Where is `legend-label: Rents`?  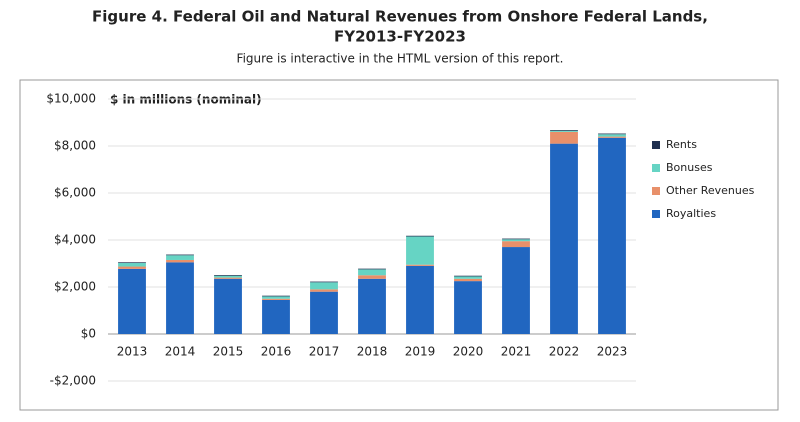 legend-label: Rents is located at coordinates (681, 144).